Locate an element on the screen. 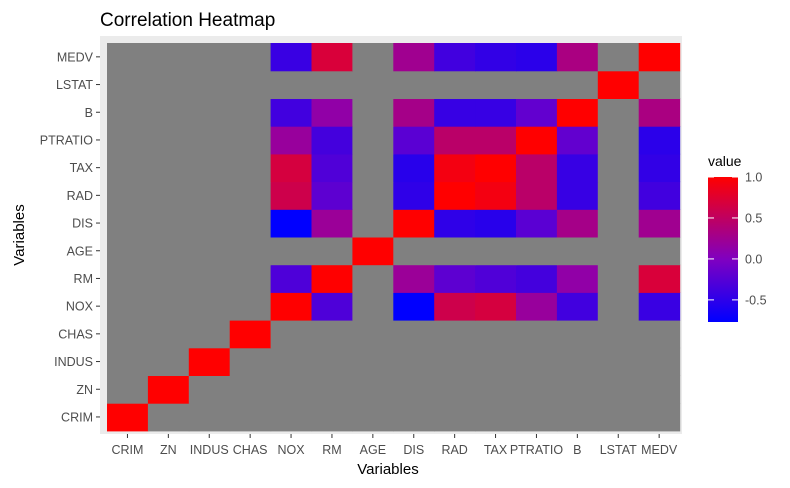  color-legend: value 1.0 0.5 0.0 -0.5 is located at coordinates (737, 237).